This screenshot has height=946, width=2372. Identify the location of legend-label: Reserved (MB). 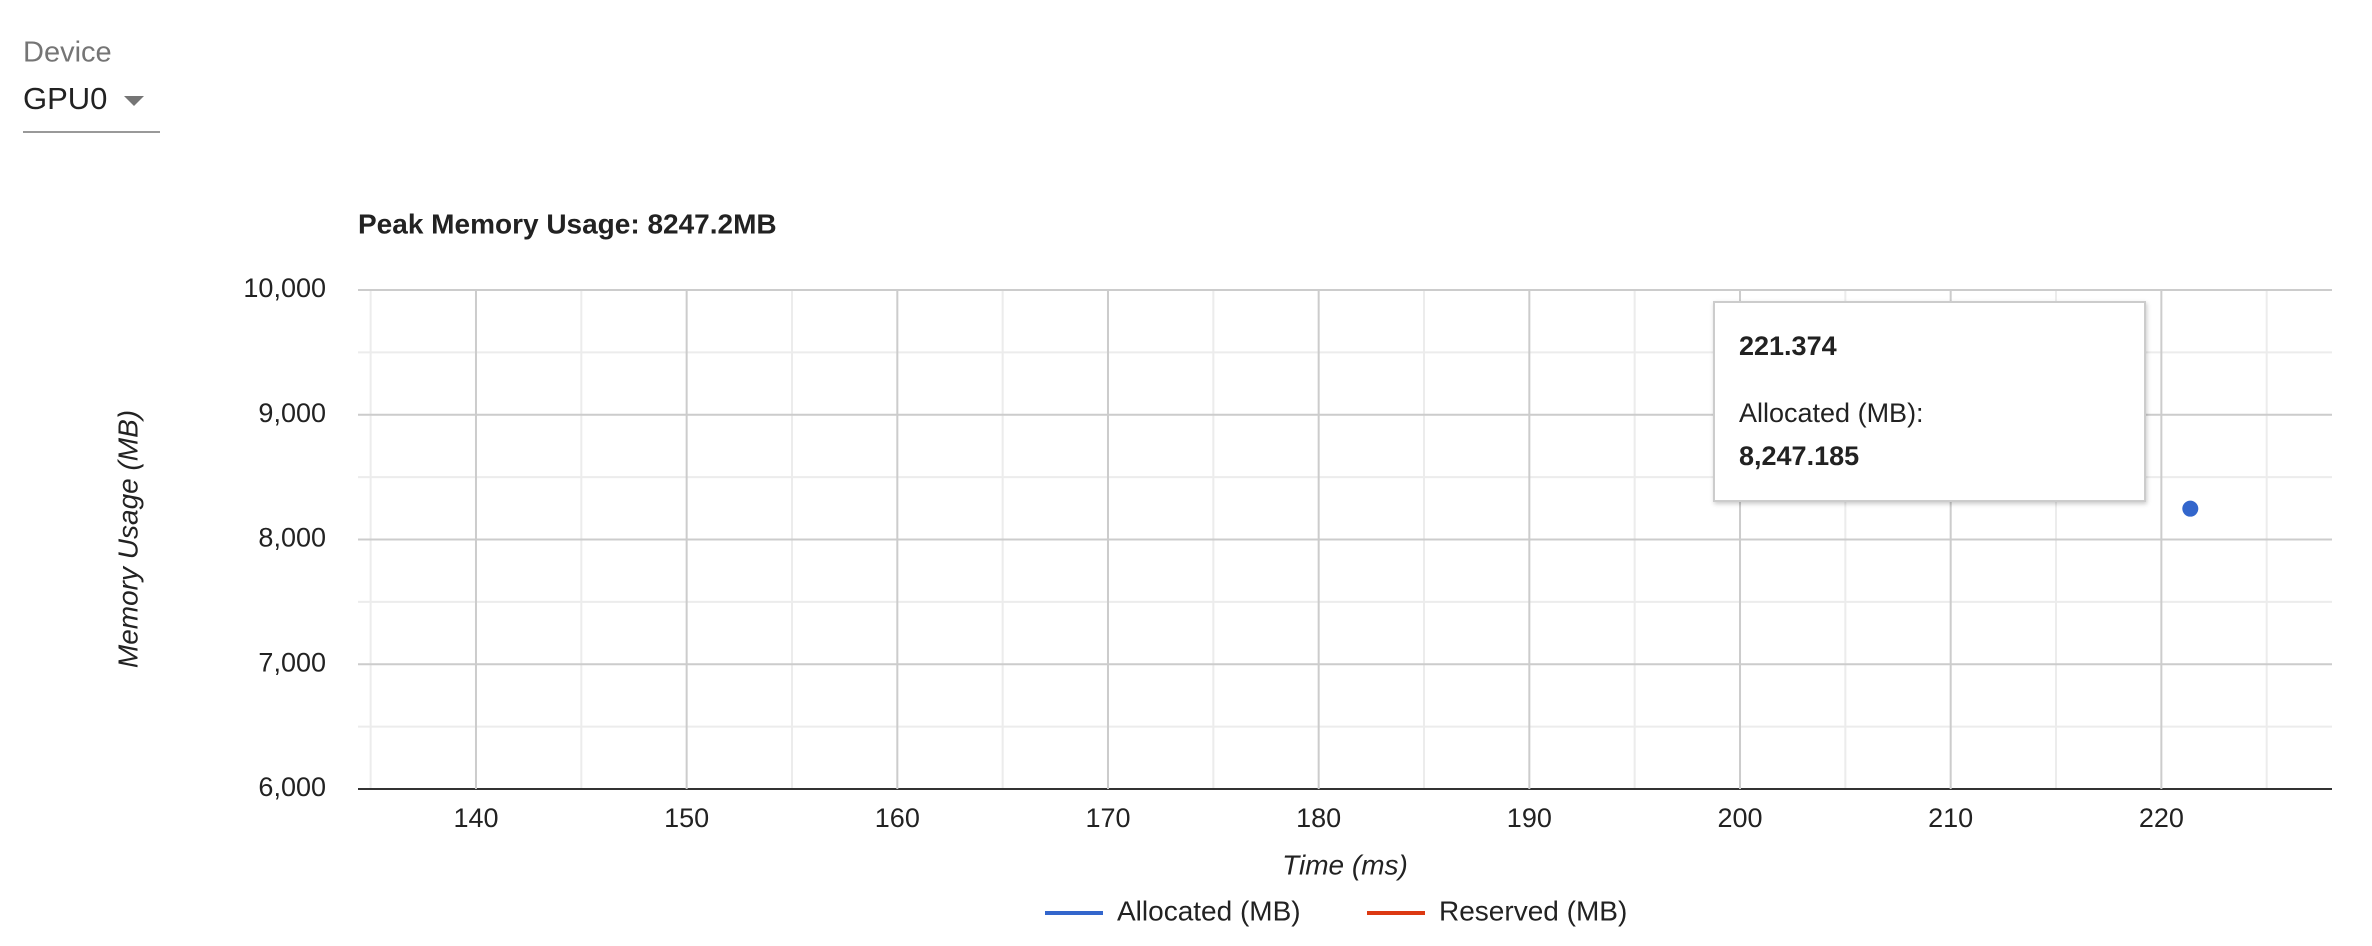
(1533, 910).